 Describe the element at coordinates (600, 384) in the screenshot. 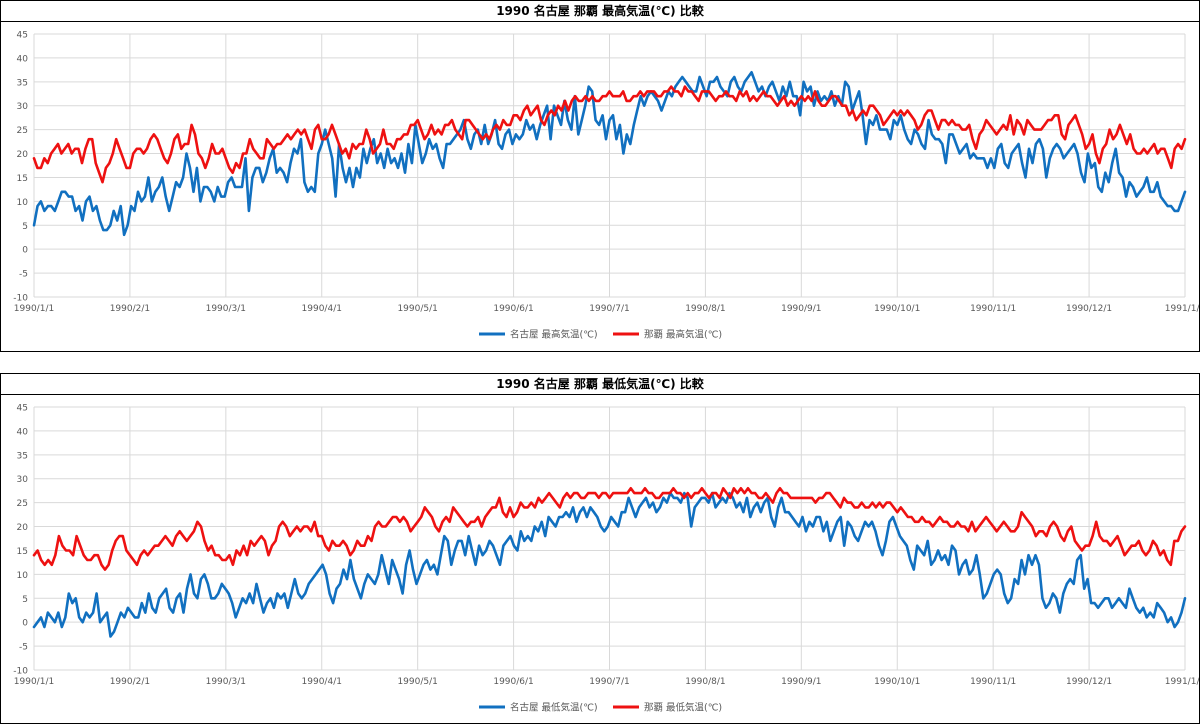

I see `chart-title-min: 1990 名古屋 那覇 最低気温(℃) 比較` at that location.